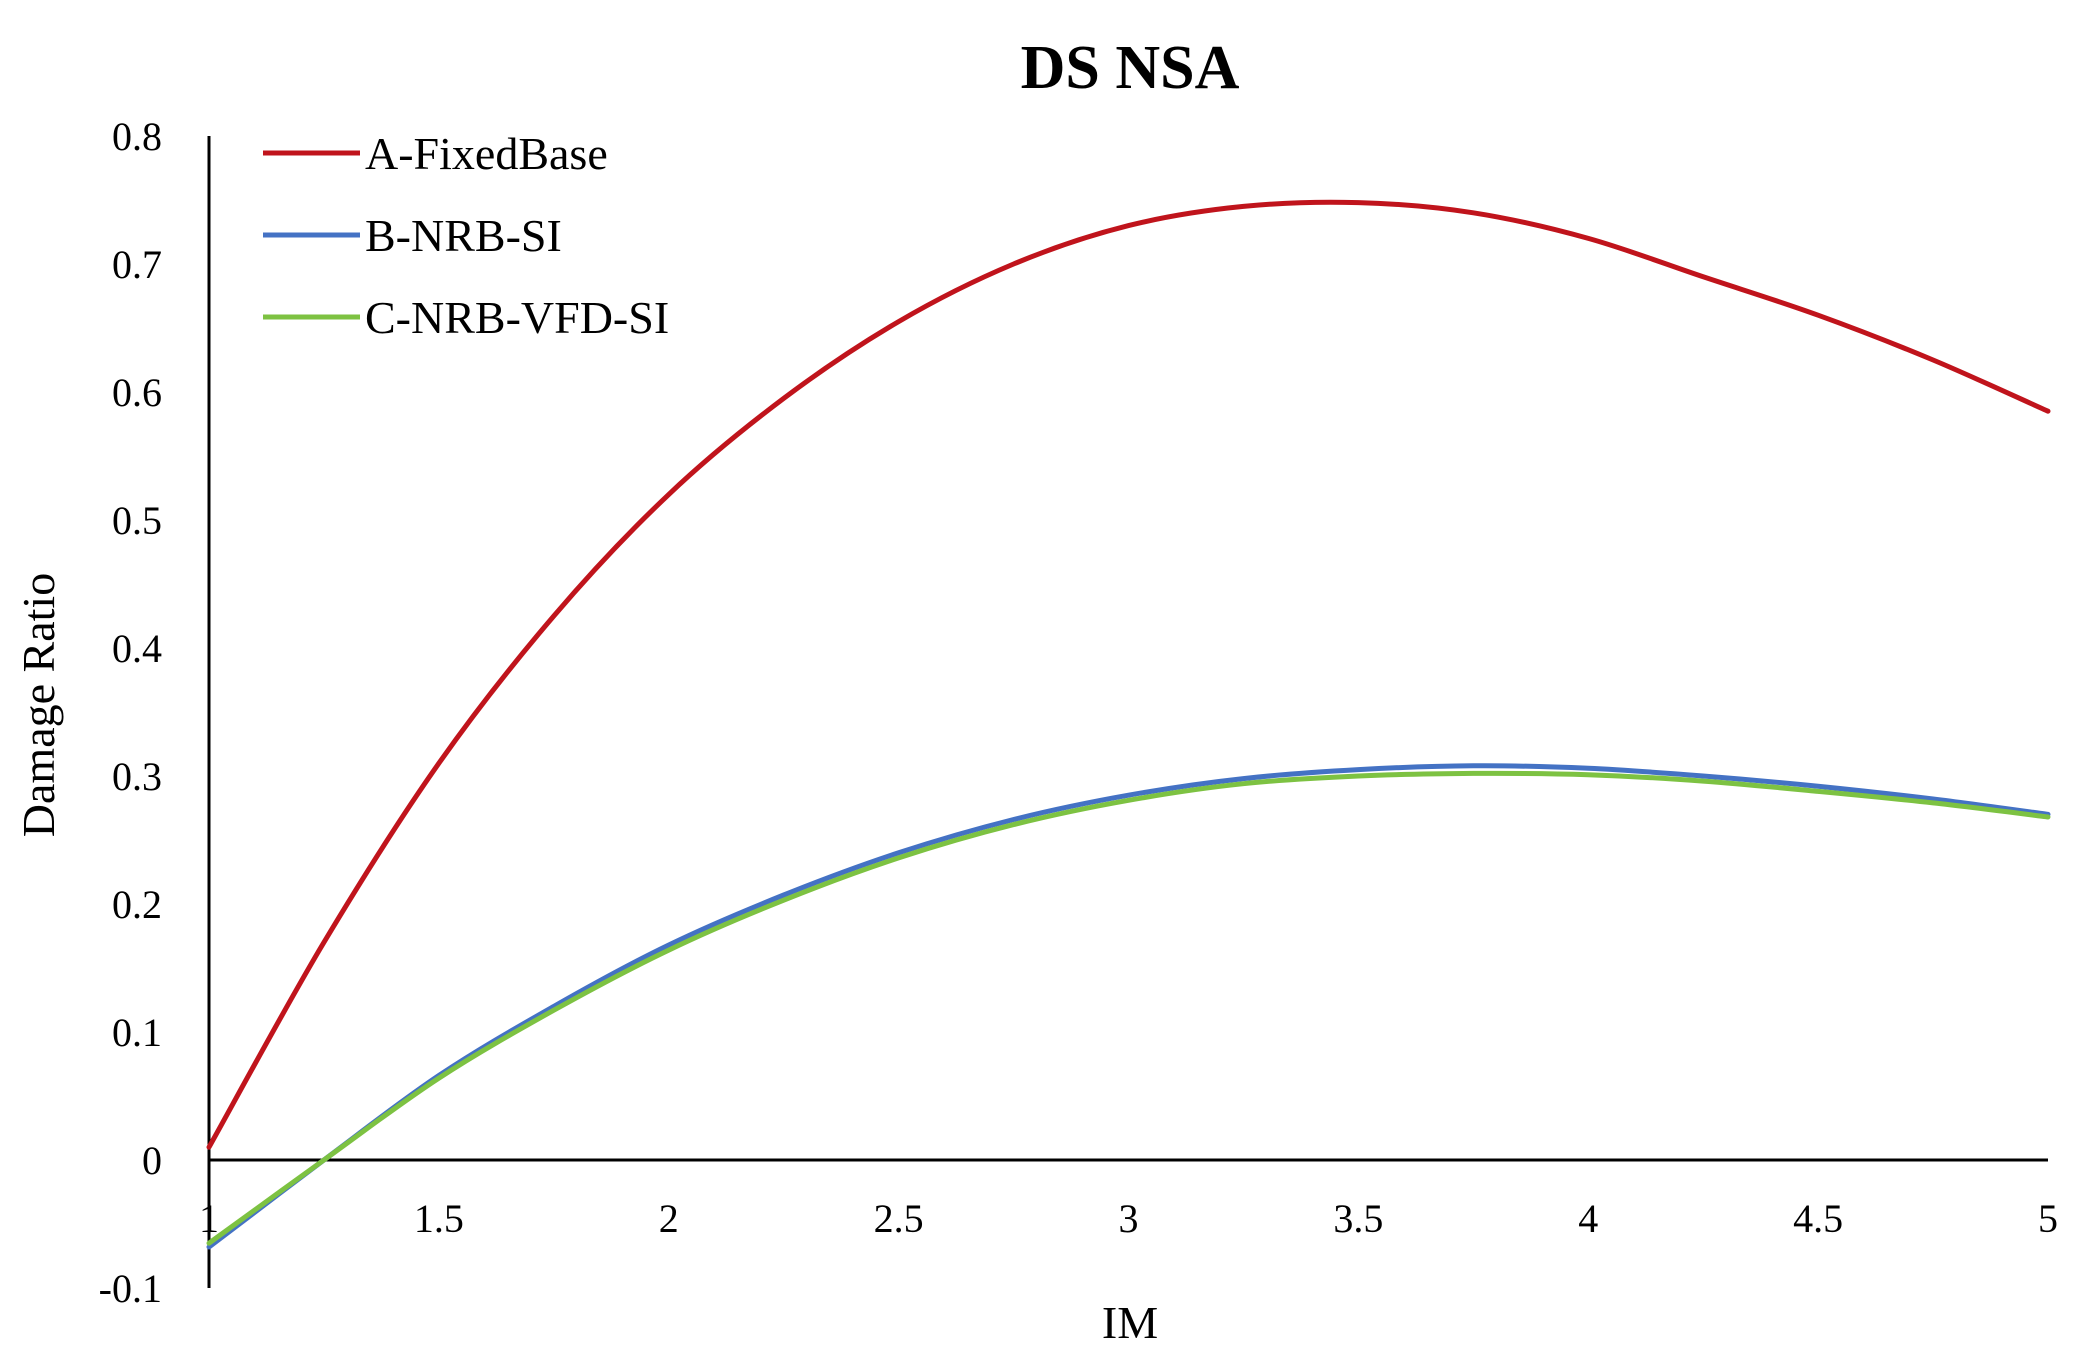  Describe the element at coordinates (137, 776) in the screenshot. I see `y-tick-label: 0.3` at that location.